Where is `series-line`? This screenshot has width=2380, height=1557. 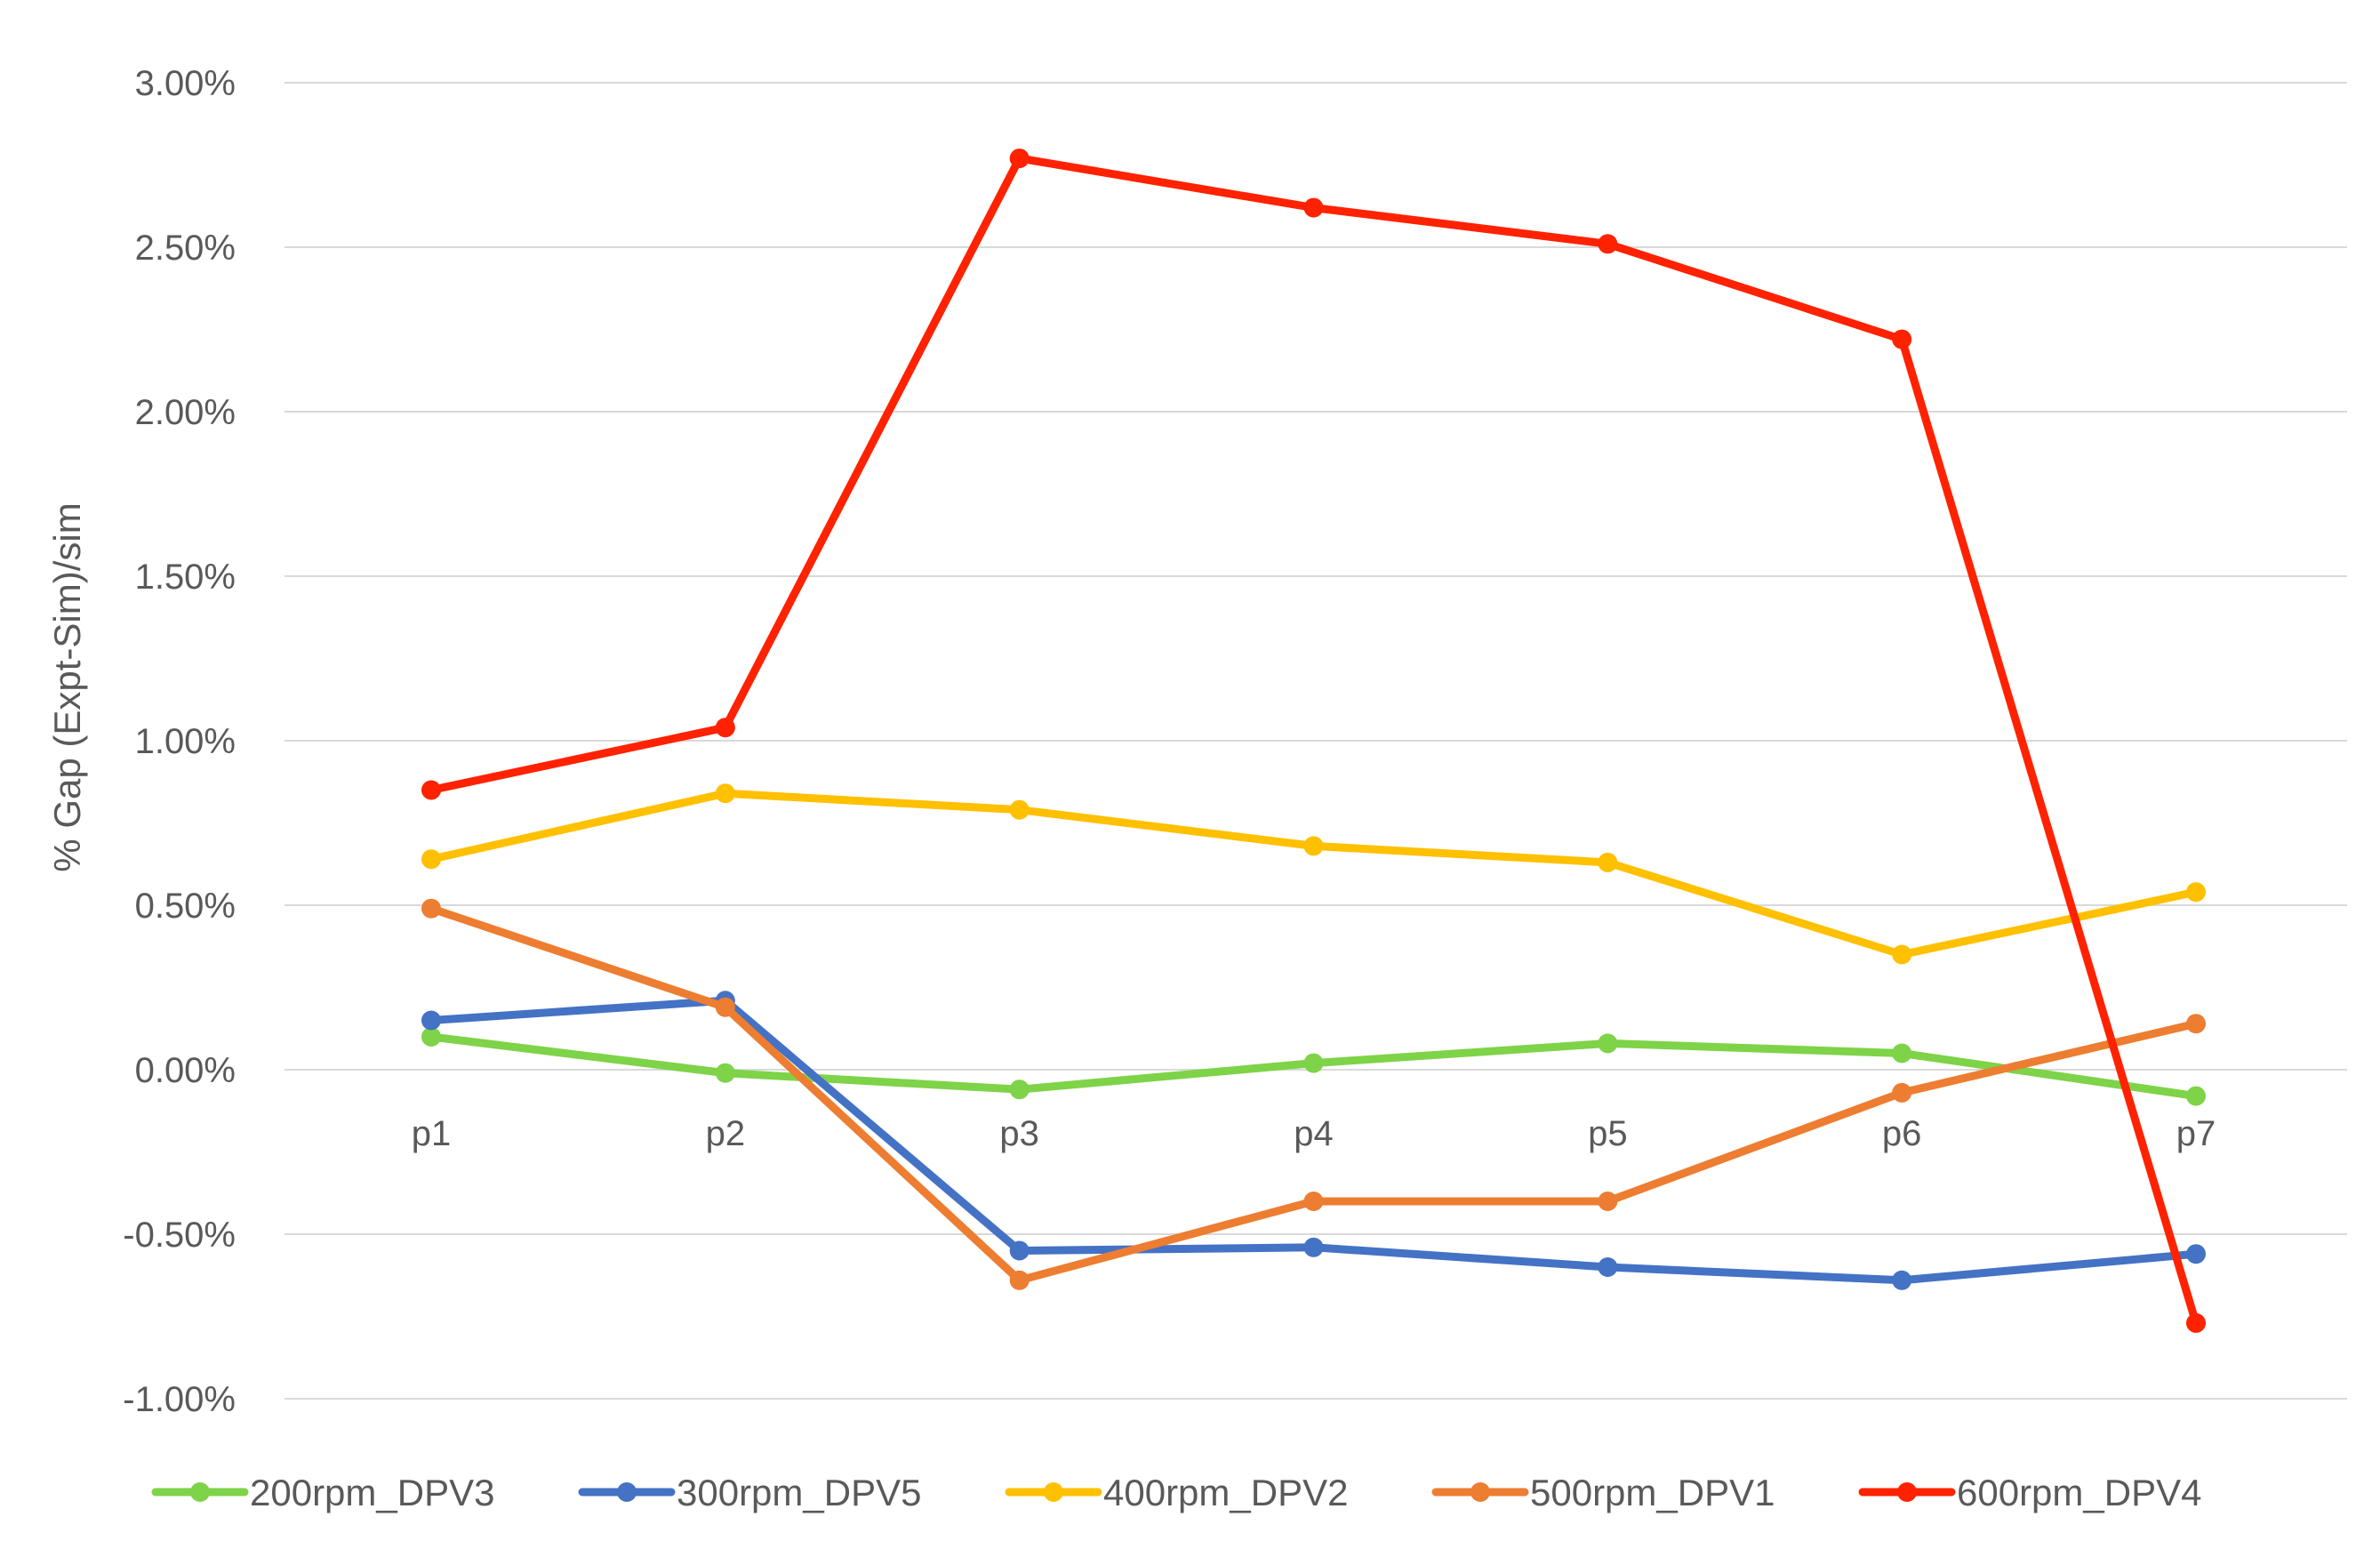
series-line is located at coordinates (1313, 874).